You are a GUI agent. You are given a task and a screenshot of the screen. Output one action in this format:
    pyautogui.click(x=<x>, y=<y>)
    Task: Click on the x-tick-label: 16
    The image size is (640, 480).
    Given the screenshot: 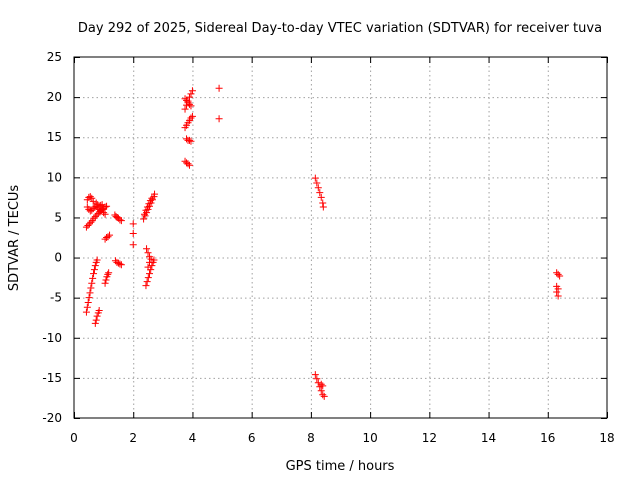 What is the action you would take?
    pyautogui.click(x=547, y=438)
    